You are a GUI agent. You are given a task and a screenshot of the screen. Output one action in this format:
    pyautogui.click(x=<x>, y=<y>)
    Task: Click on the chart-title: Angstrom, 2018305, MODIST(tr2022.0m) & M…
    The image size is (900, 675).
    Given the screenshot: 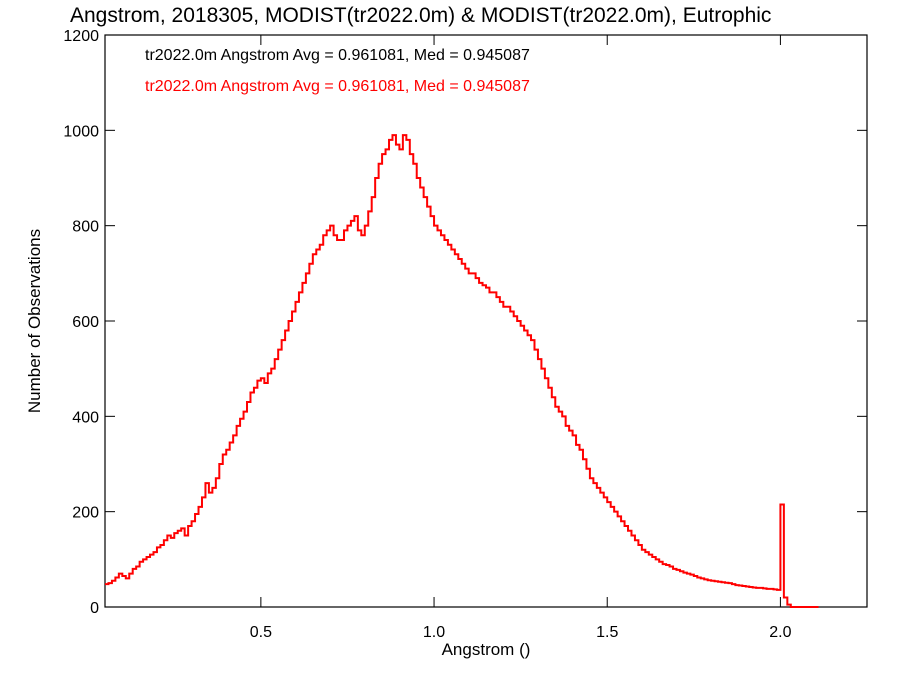 What is the action you would take?
    pyautogui.click(x=420, y=15)
    